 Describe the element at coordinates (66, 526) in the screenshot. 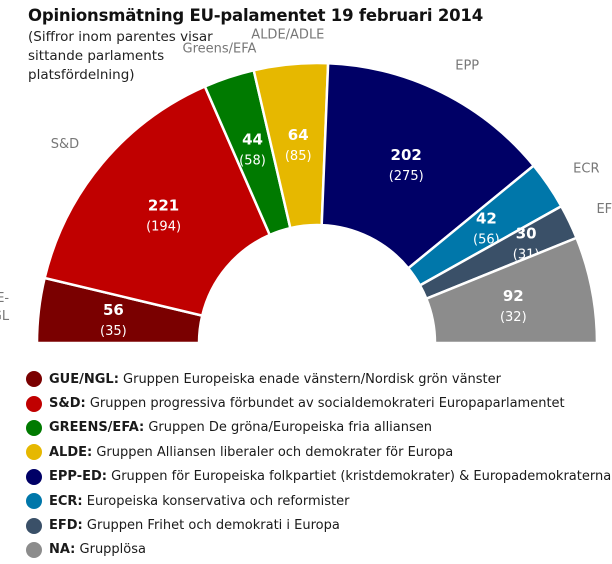

I see `legend-abbr: EFD:` at that location.